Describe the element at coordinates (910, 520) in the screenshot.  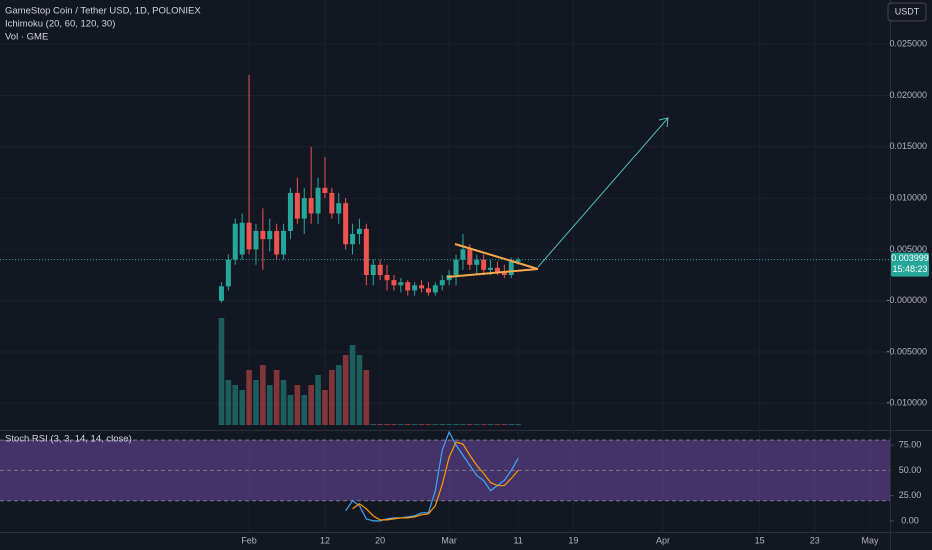
I see `stoch-tick-label: 0.00` at that location.